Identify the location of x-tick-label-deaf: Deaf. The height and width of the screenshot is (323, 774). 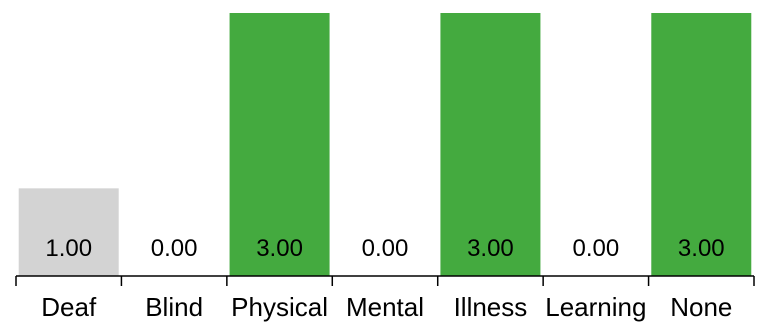
(69, 307).